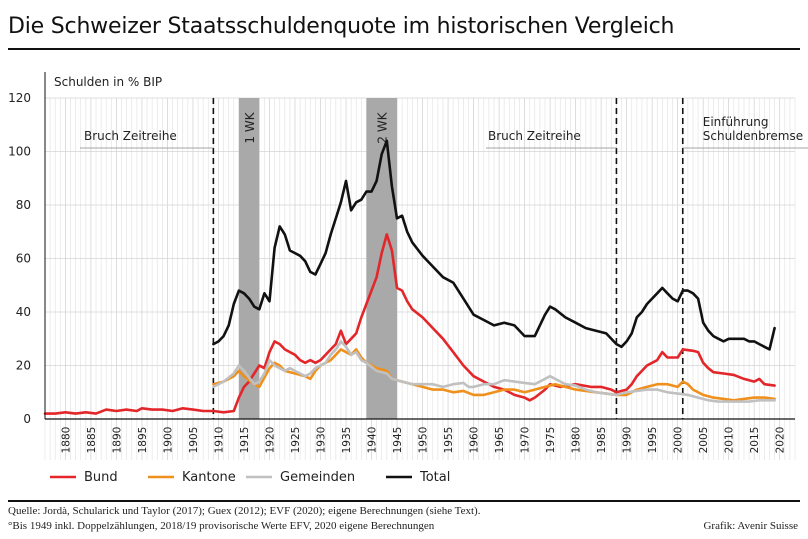 Image resolution: width=808 pixels, height=539 pixels. Describe the element at coordinates (475, 440) in the screenshot. I see `x-tick-label: 1960` at that location.